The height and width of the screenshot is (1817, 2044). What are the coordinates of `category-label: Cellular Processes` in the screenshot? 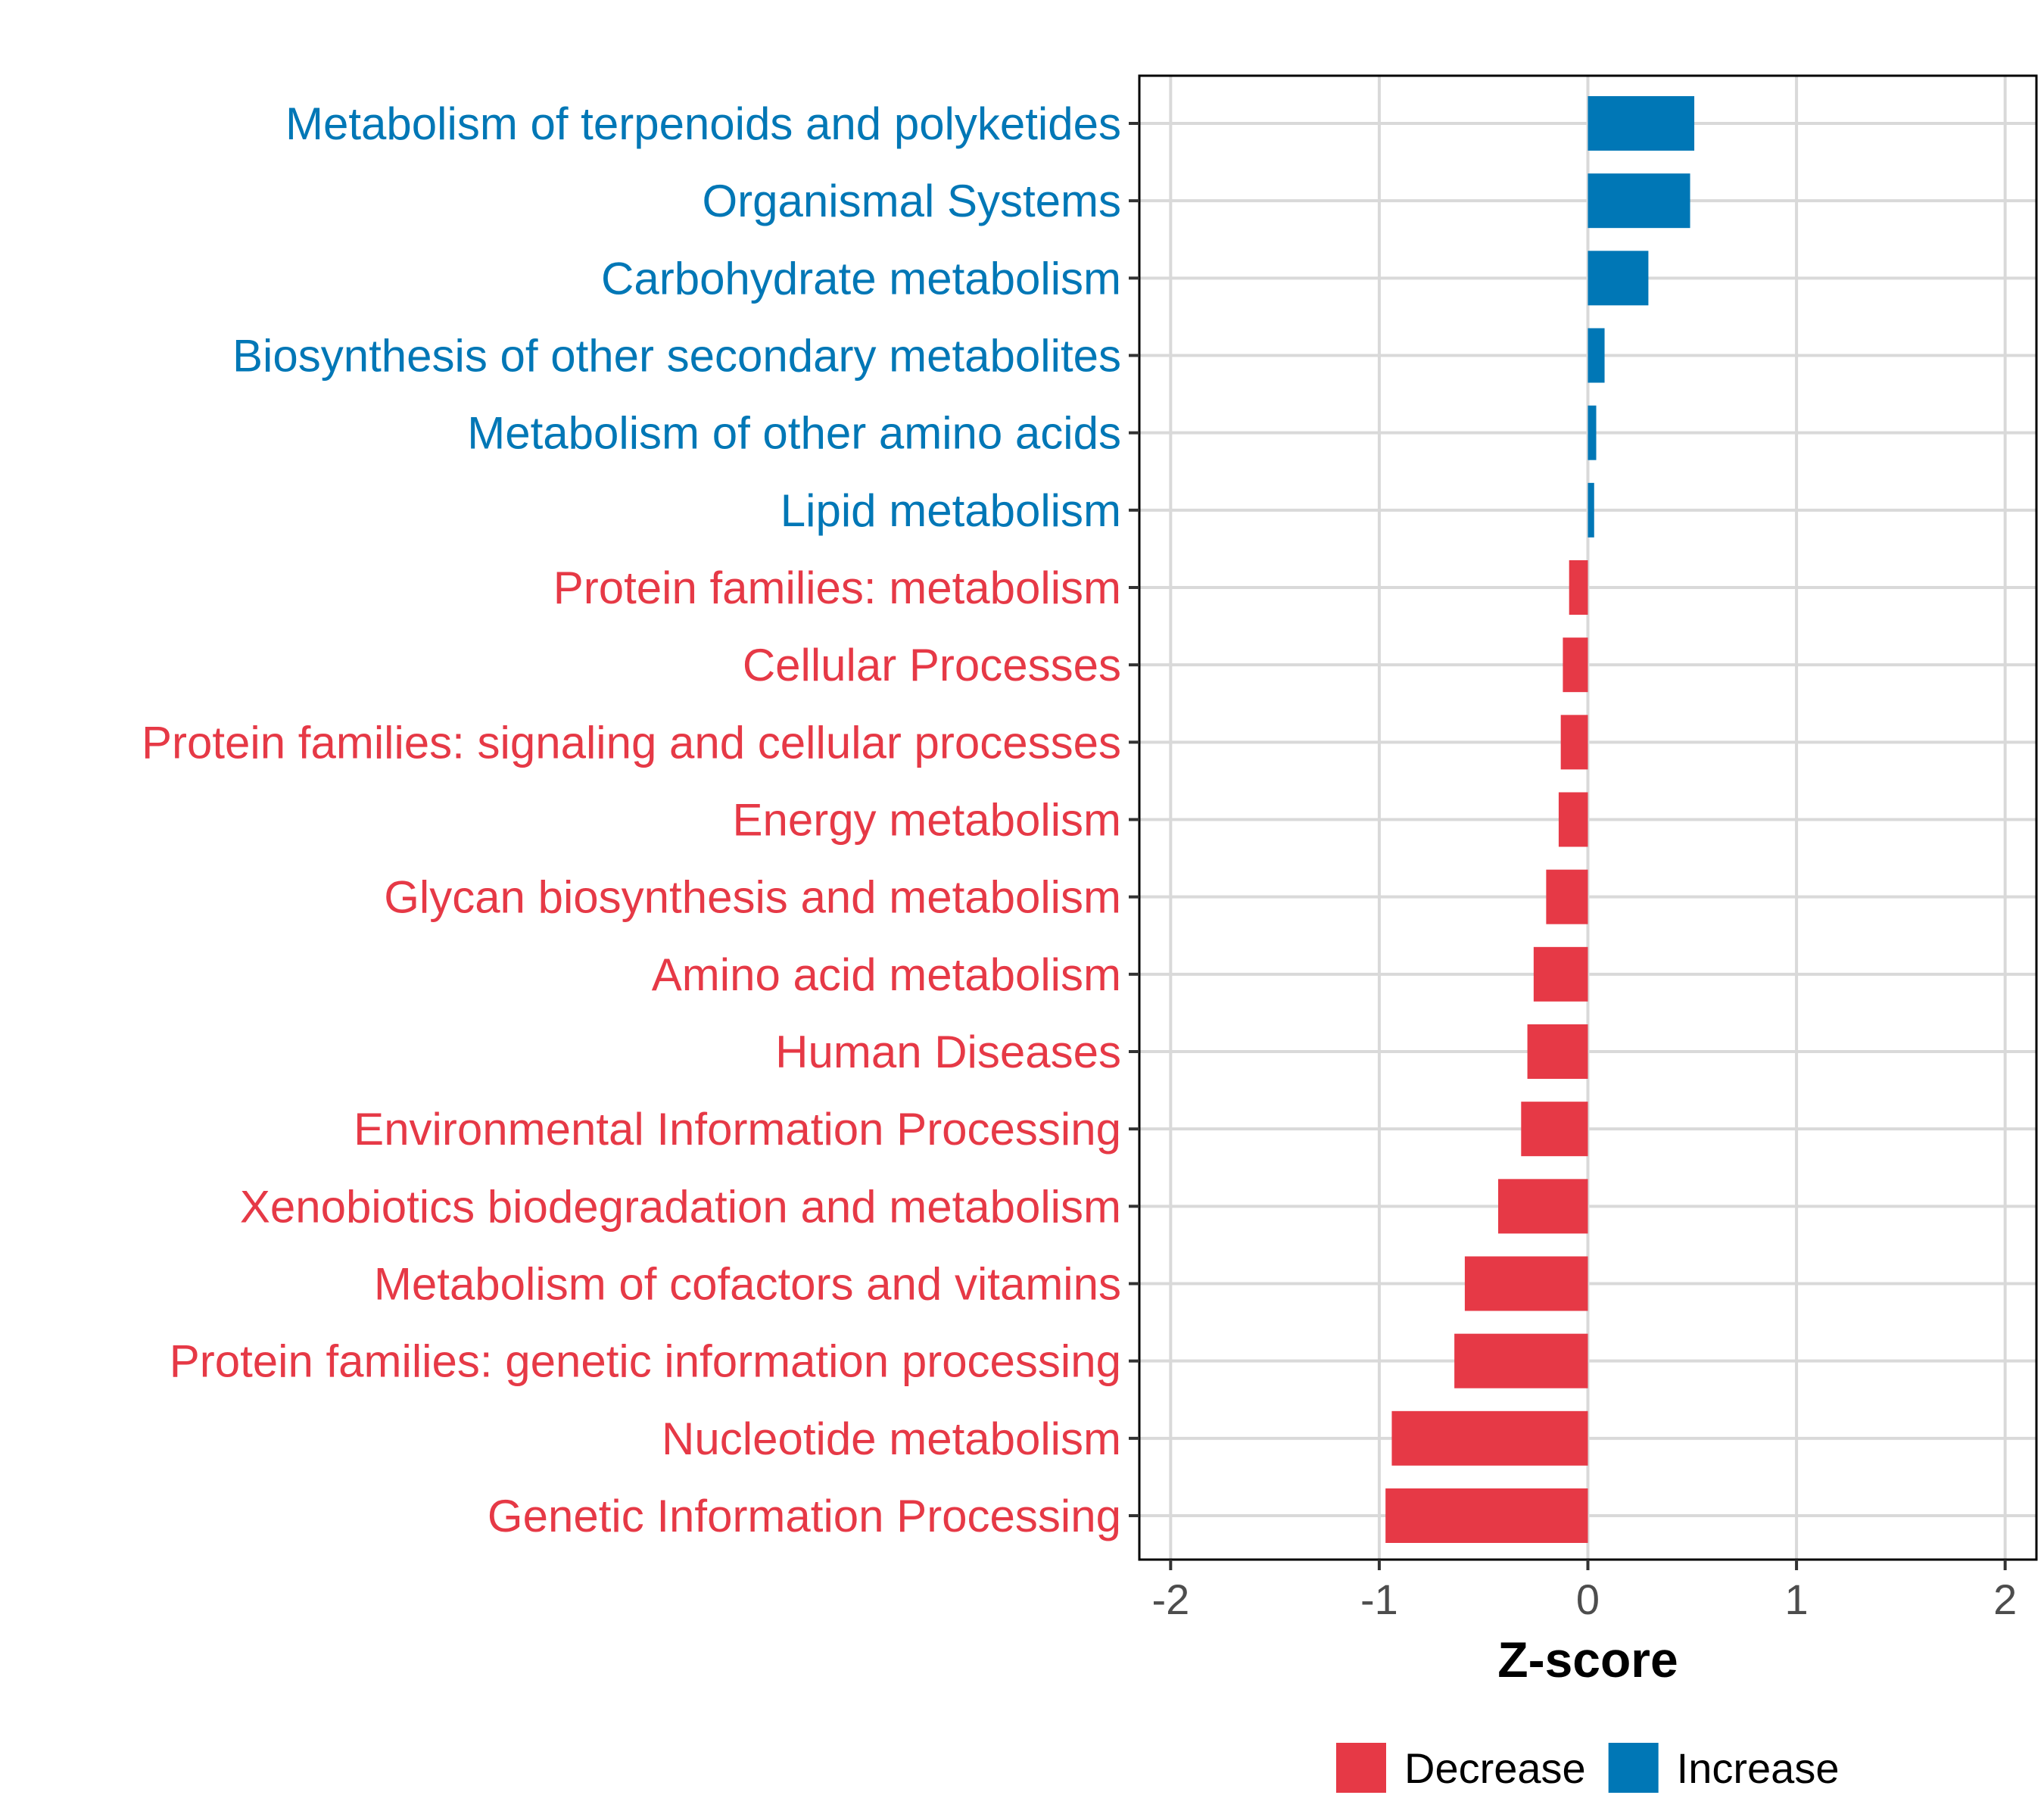 It's located at (932, 665).